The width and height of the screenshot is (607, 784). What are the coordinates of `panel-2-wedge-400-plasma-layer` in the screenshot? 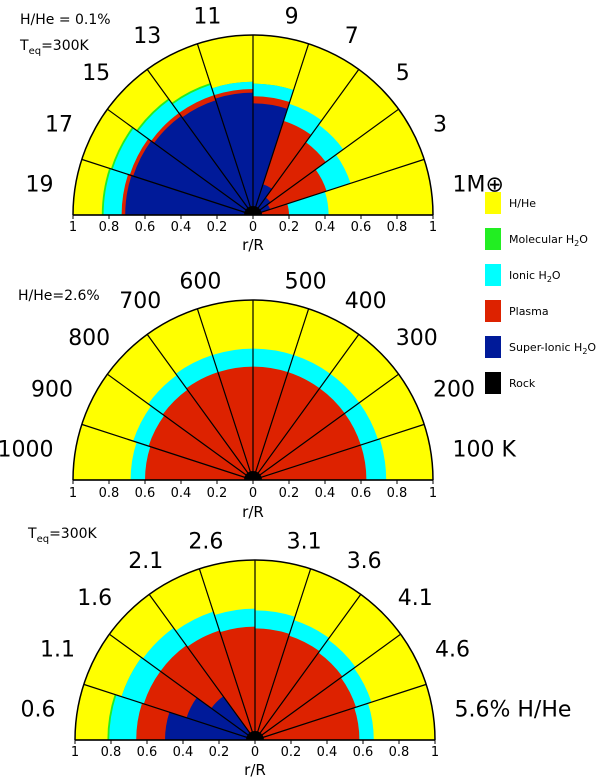 It's located at (286, 426).